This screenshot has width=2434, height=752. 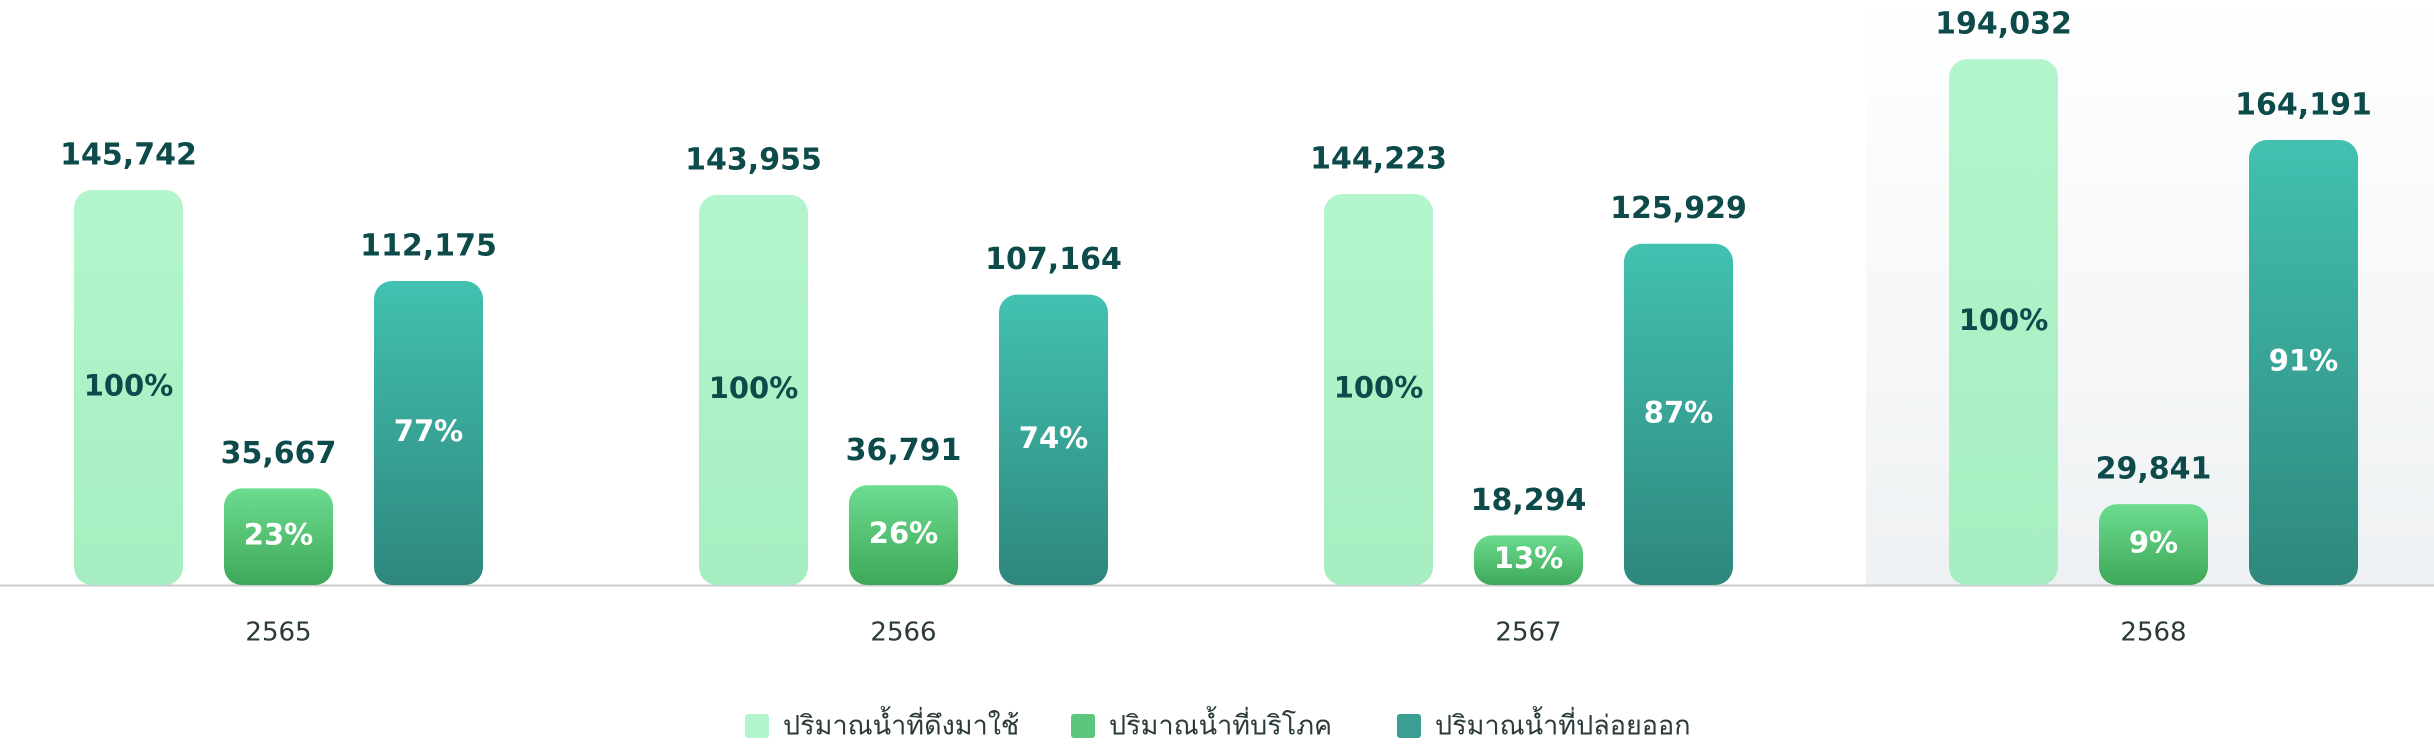 I want to click on share-label: 26%, so click(x=903, y=533).